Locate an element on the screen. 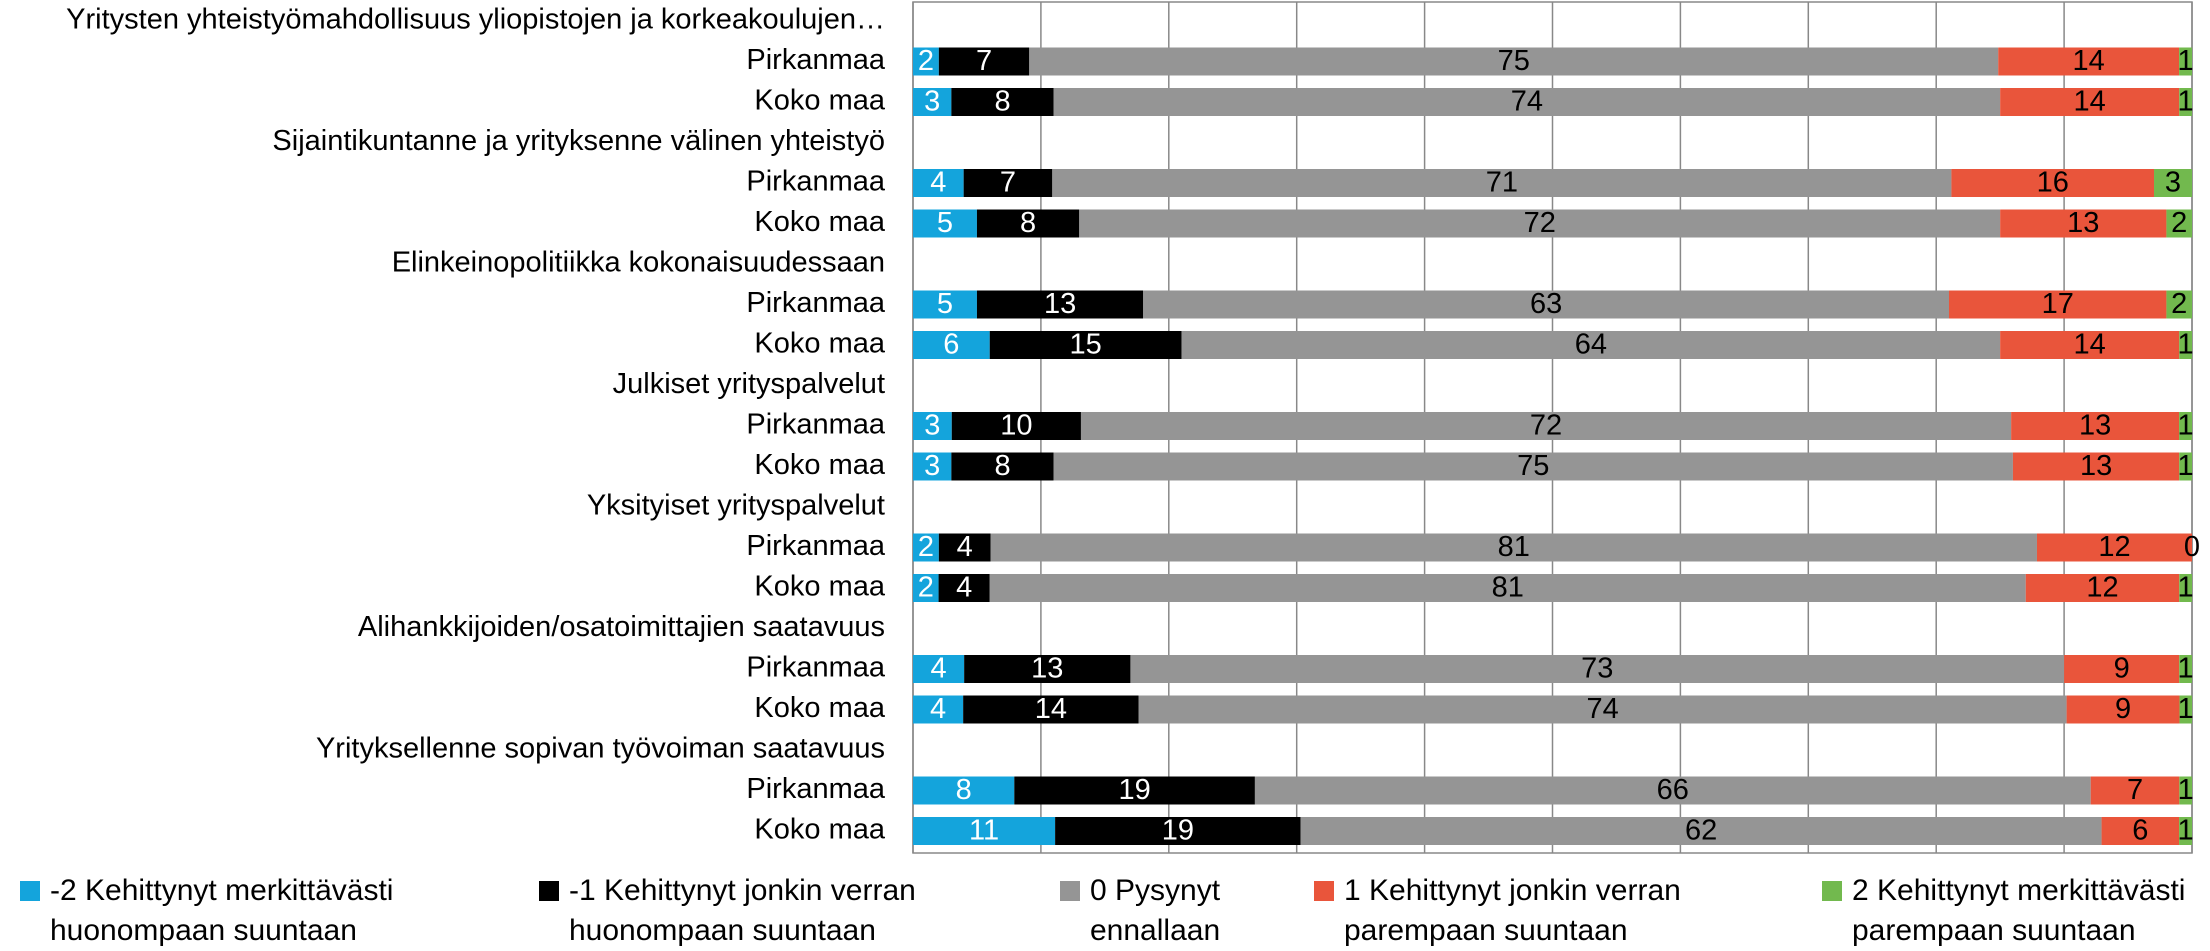 The height and width of the screenshot is (951, 2210). value-label: 17 is located at coordinates (2058, 304).